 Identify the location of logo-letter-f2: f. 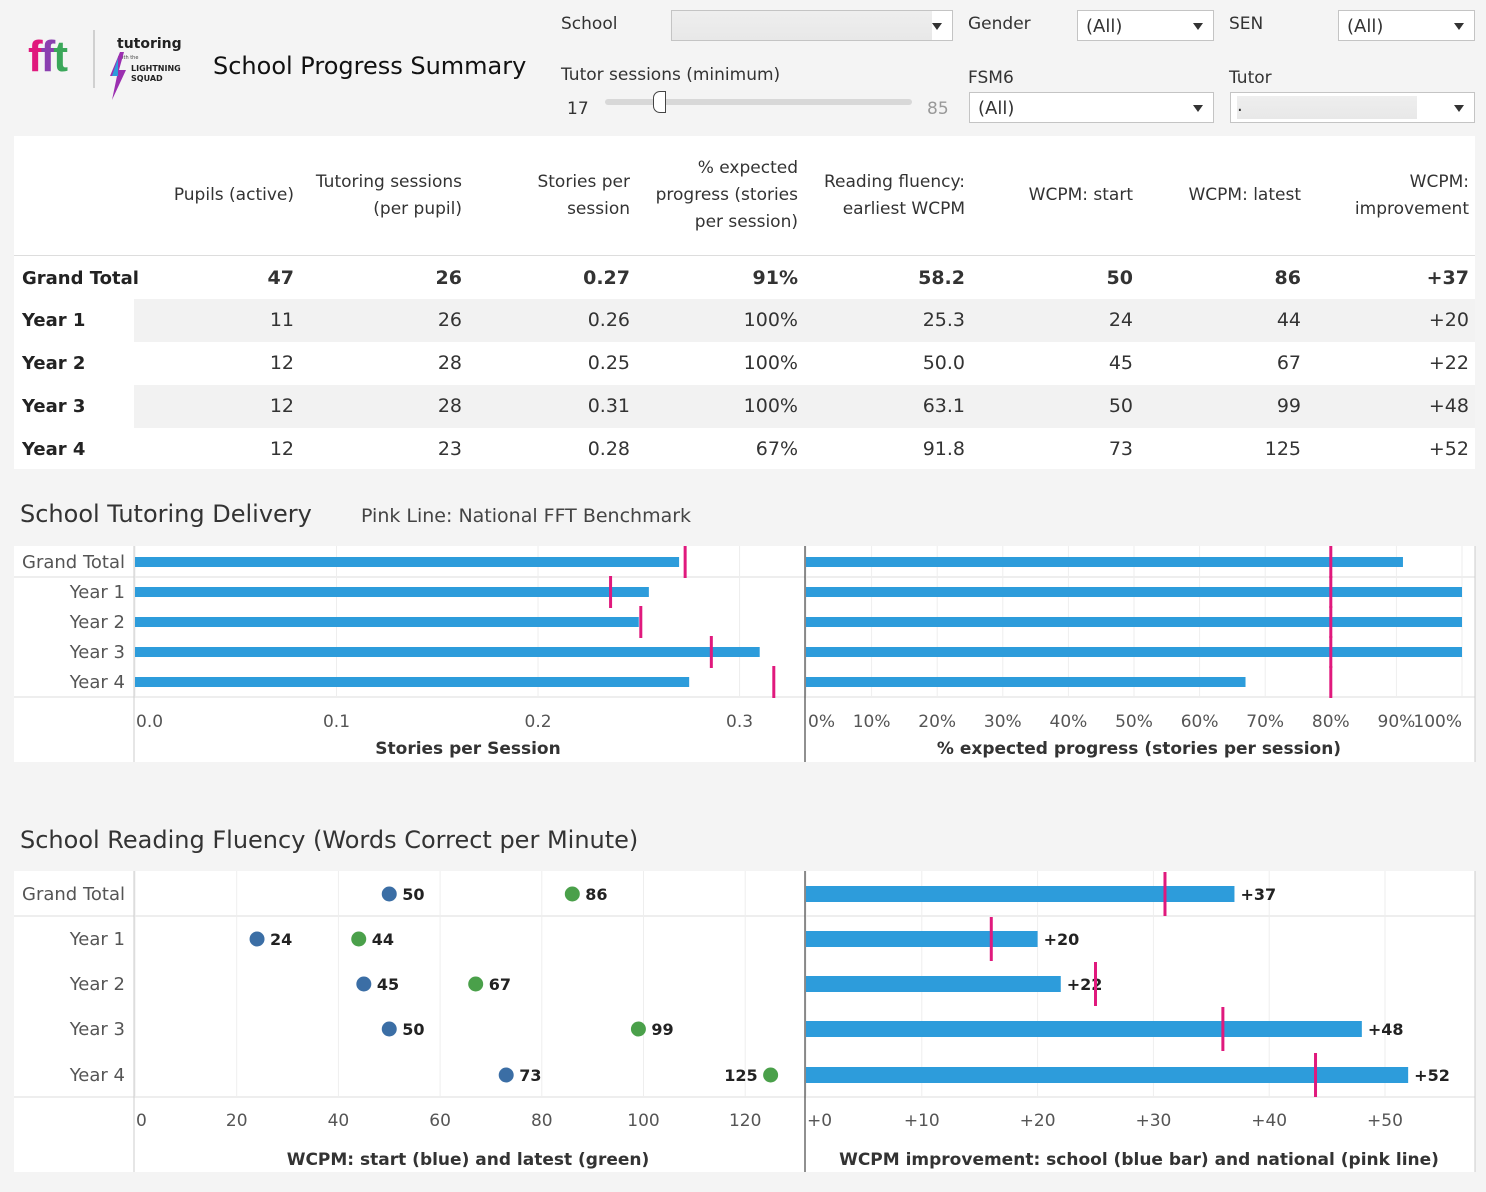
(48, 56).